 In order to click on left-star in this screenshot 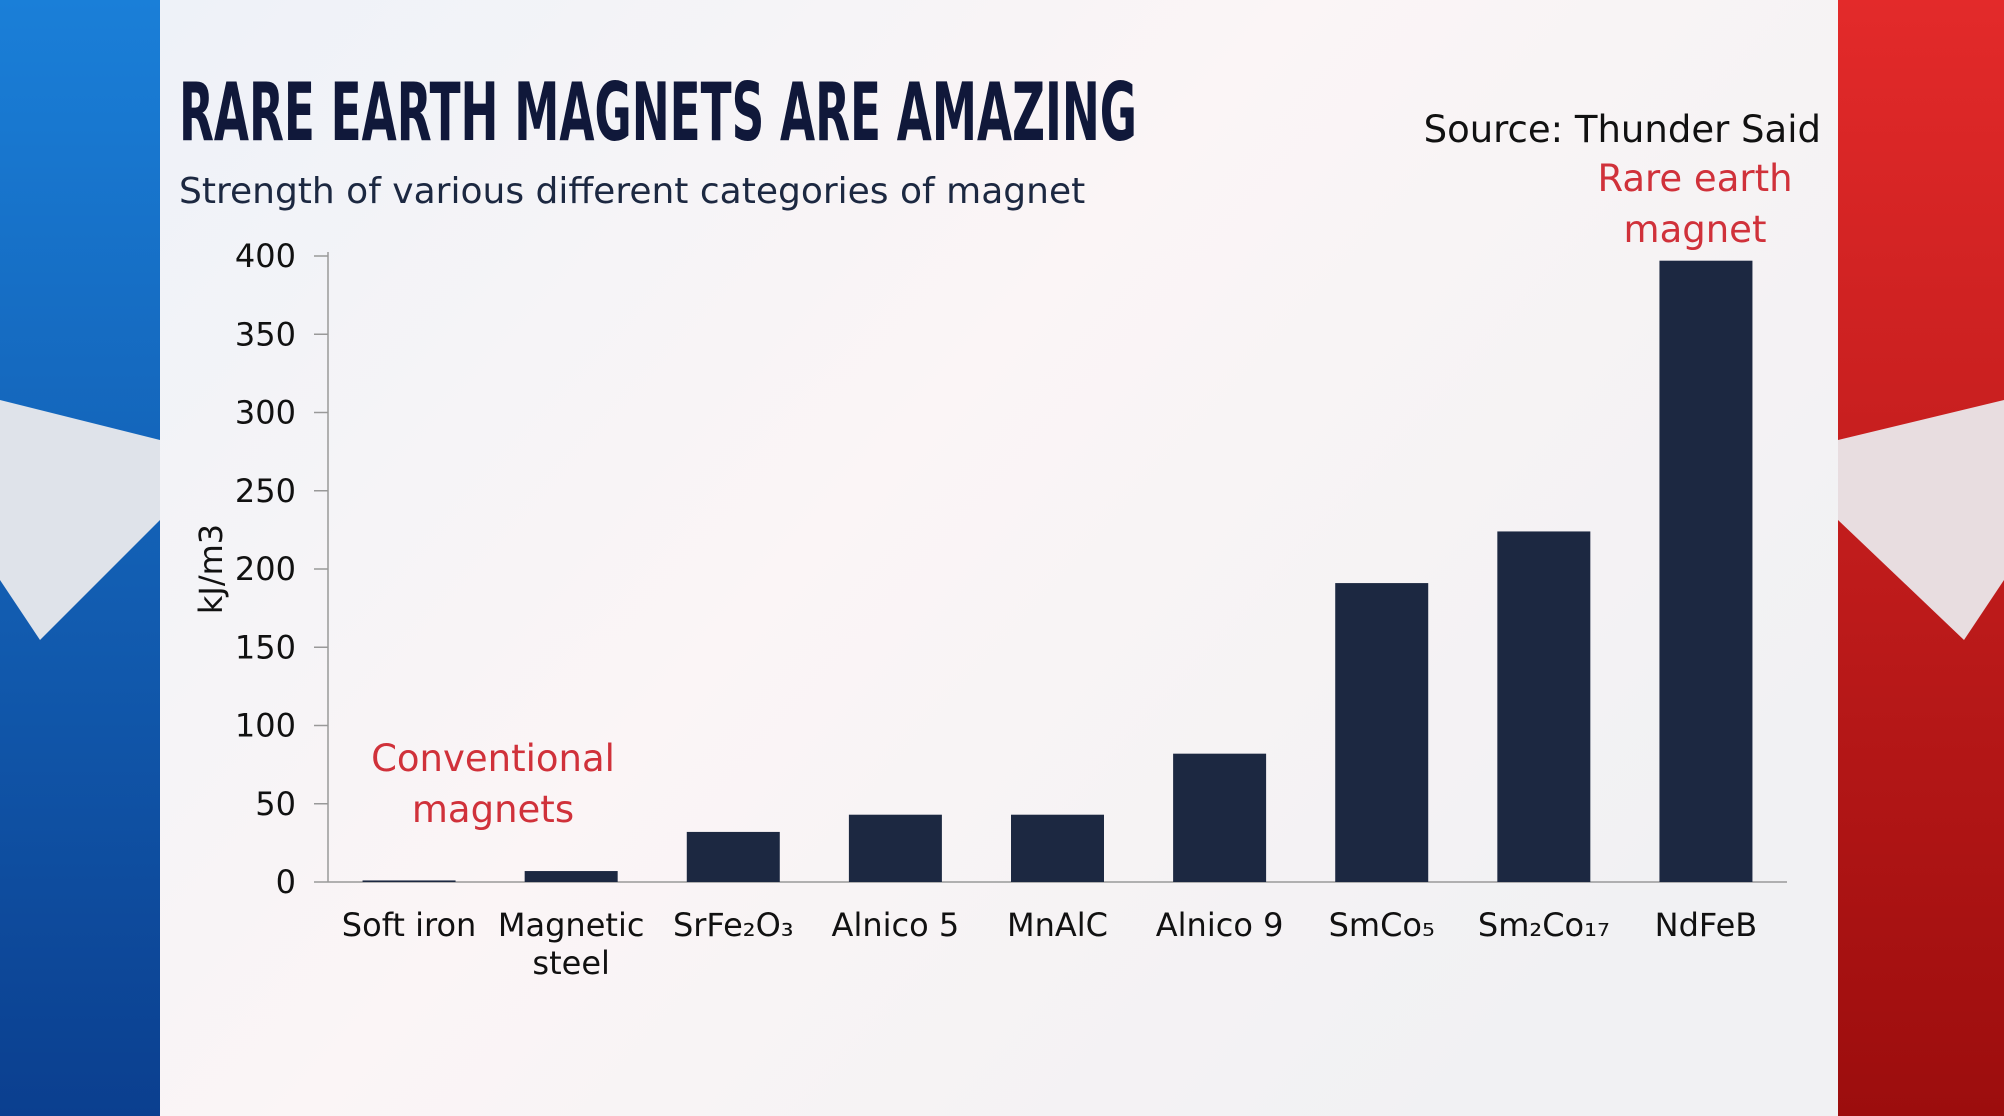, I will do `click(80, 520)`.